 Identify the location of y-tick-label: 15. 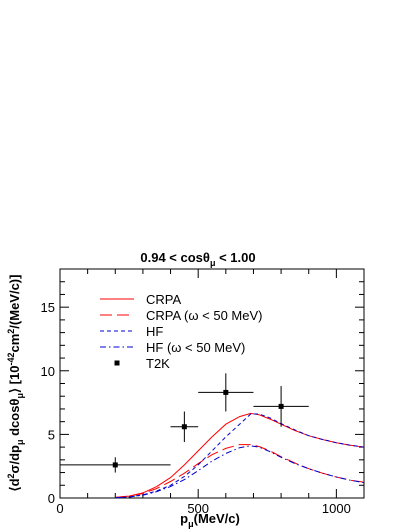
(48, 307).